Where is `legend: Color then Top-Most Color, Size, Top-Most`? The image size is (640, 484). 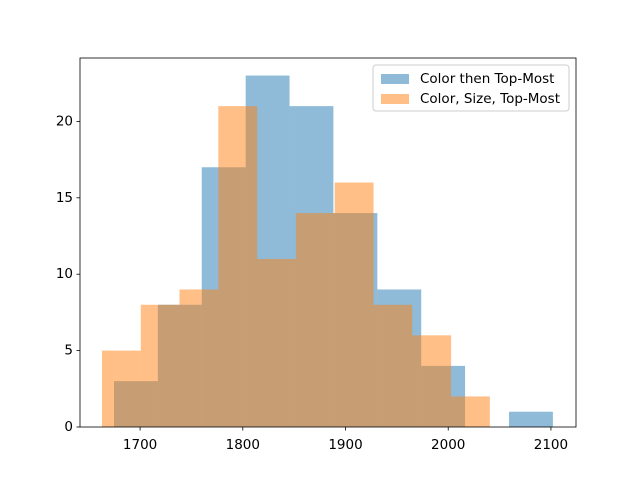
legend: Color then Top-Most Color, Size, Top-Most is located at coordinates (471, 88).